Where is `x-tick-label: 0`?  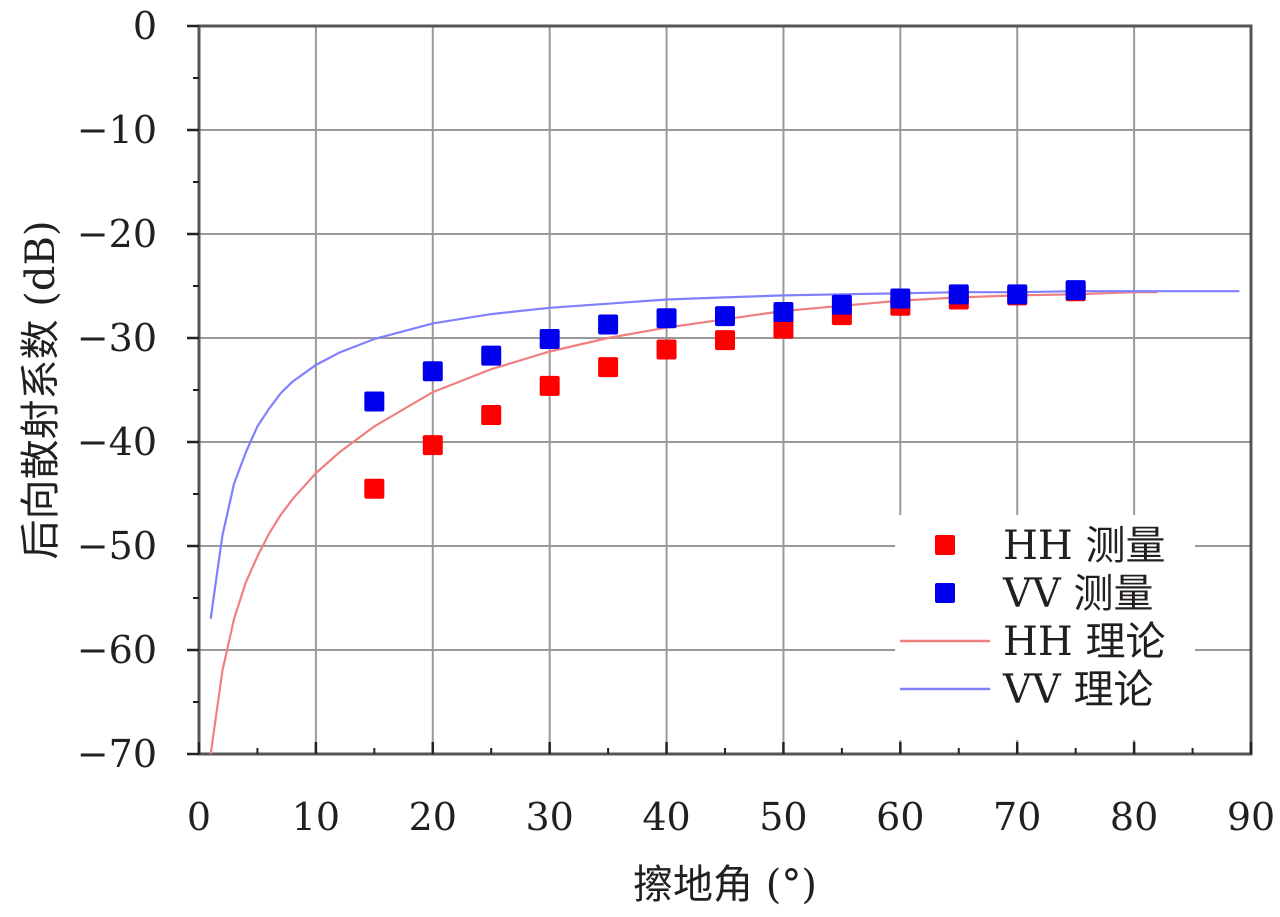
x-tick-label: 0 is located at coordinates (199, 817).